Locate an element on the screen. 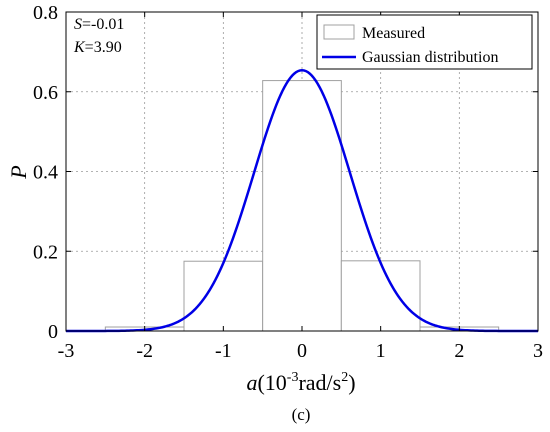  legend-box is located at coordinates (424, 42).